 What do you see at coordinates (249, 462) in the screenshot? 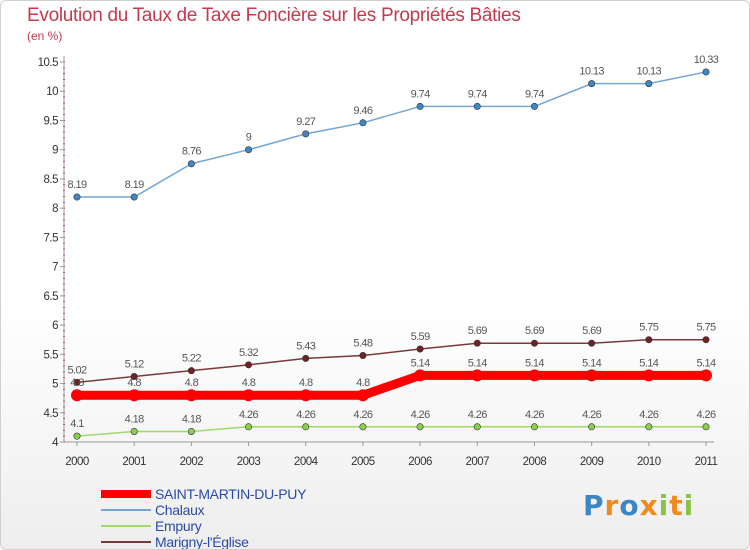
I see `x-tick-label: 2003` at bounding box center [249, 462].